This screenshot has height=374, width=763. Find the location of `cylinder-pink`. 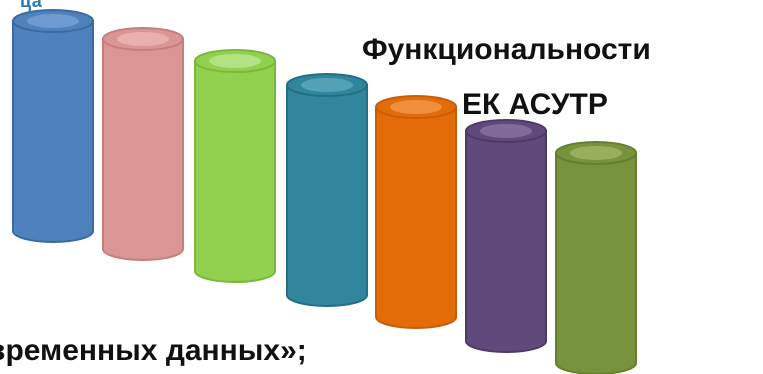

cylinder-pink is located at coordinates (143, 144).